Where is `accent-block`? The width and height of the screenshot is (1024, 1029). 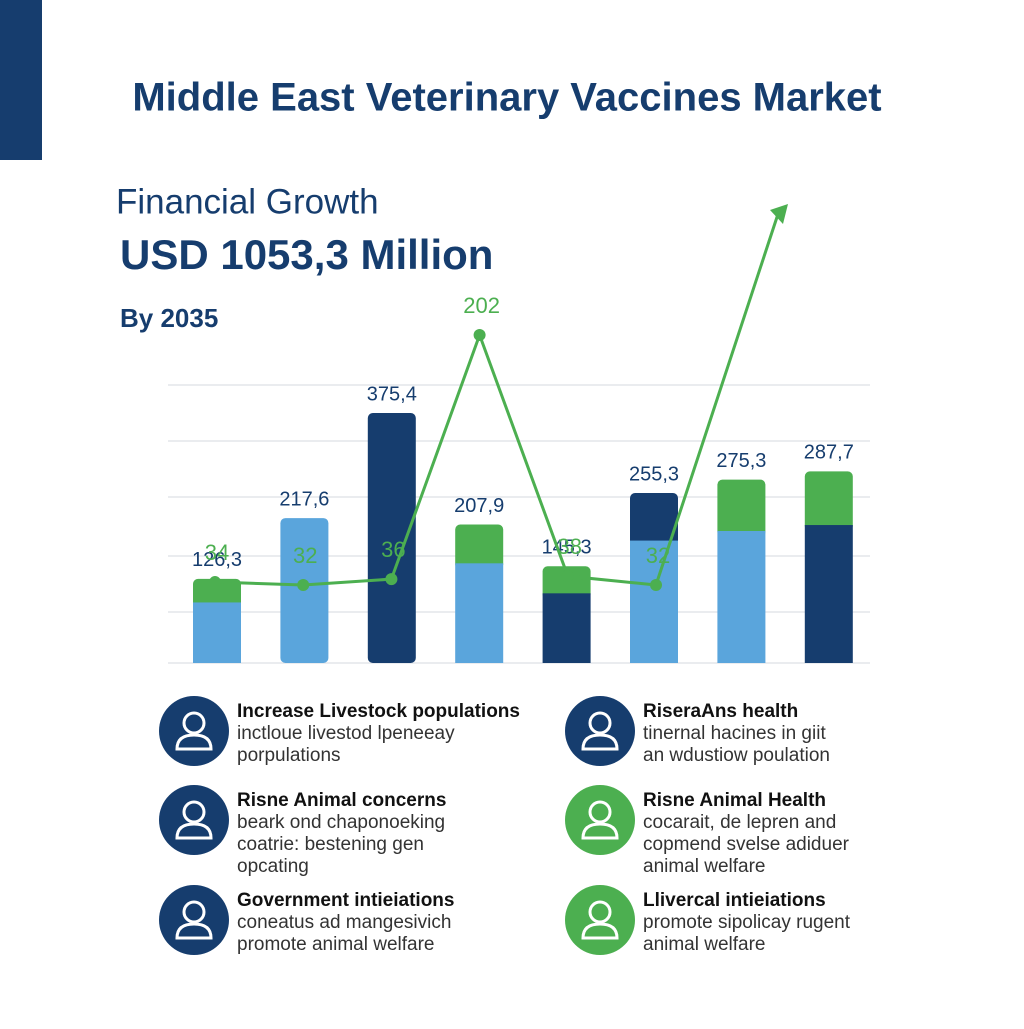 accent-block is located at coordinates (21, 80).